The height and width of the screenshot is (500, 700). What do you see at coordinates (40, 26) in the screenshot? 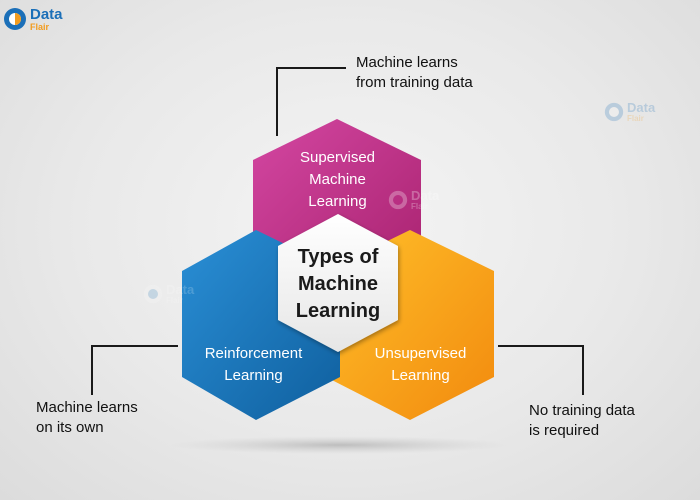
I see `logo-word-flair: Flair` at bounding box center [40, 26].